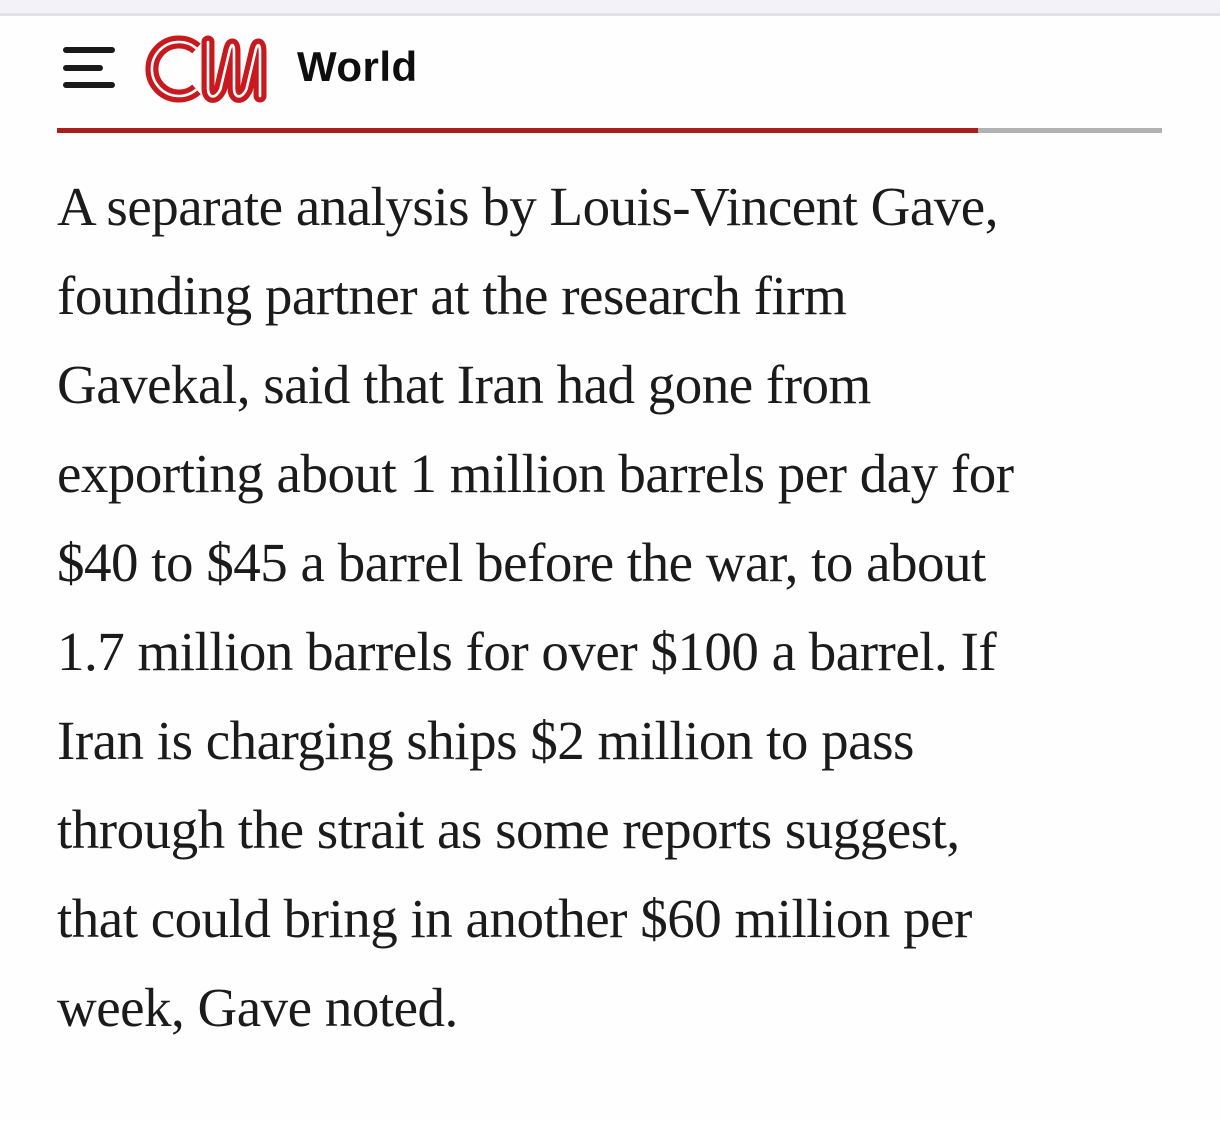 The height and width of the screenshot is (1121, 1220). I want to click on cnn-logo, so click(211, 69).